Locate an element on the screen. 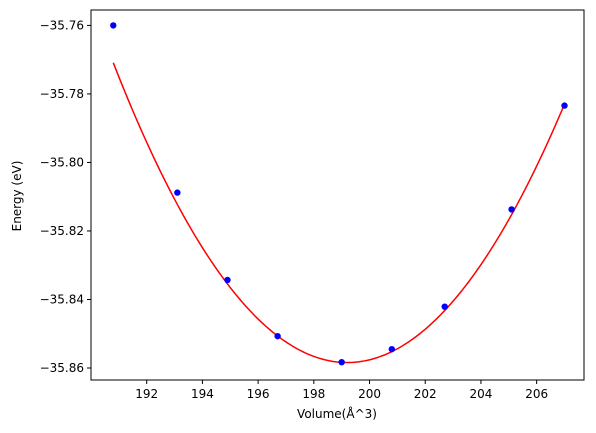 This screenshot has width=596, height=433. y-tick-label: −35.78 is located at coordinates (62, 94).